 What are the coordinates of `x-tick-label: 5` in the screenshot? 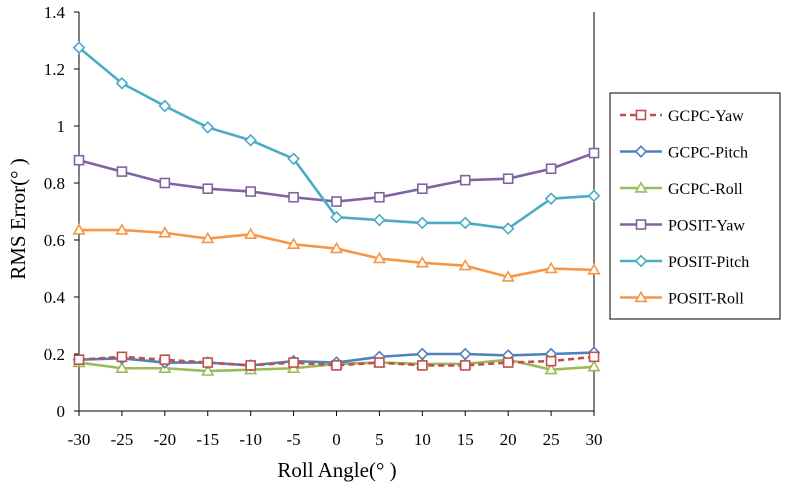 It's located at (379, 439).